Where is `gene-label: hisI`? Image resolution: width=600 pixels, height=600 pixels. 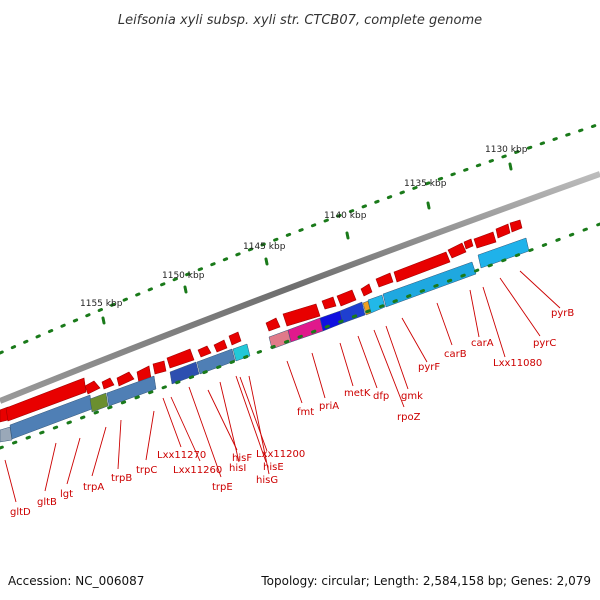 gene-label: hisI is located at coordinates (237, 468).